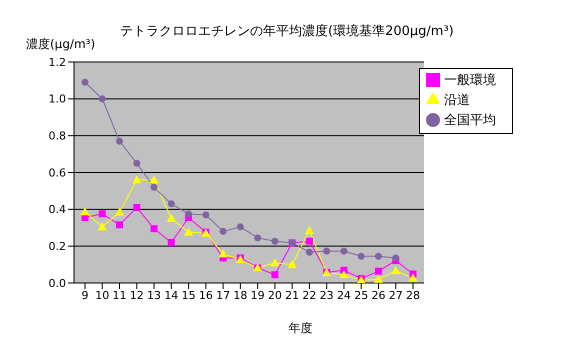 Image resolution: width=581 pixels, height=348 pixels. I want to click on y-tick-label: 0.2, so click(57, 247).